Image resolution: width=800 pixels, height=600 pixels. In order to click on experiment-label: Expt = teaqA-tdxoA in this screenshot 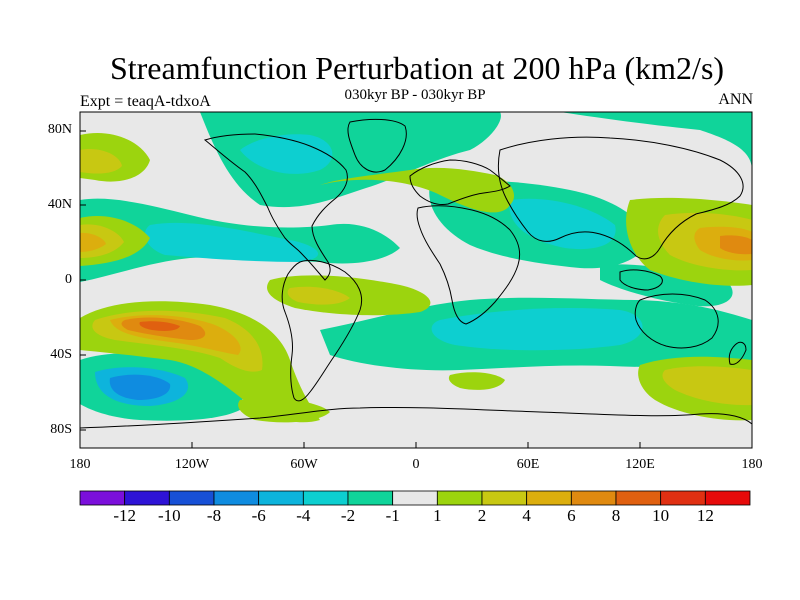, I will do `click(145, 101)`.